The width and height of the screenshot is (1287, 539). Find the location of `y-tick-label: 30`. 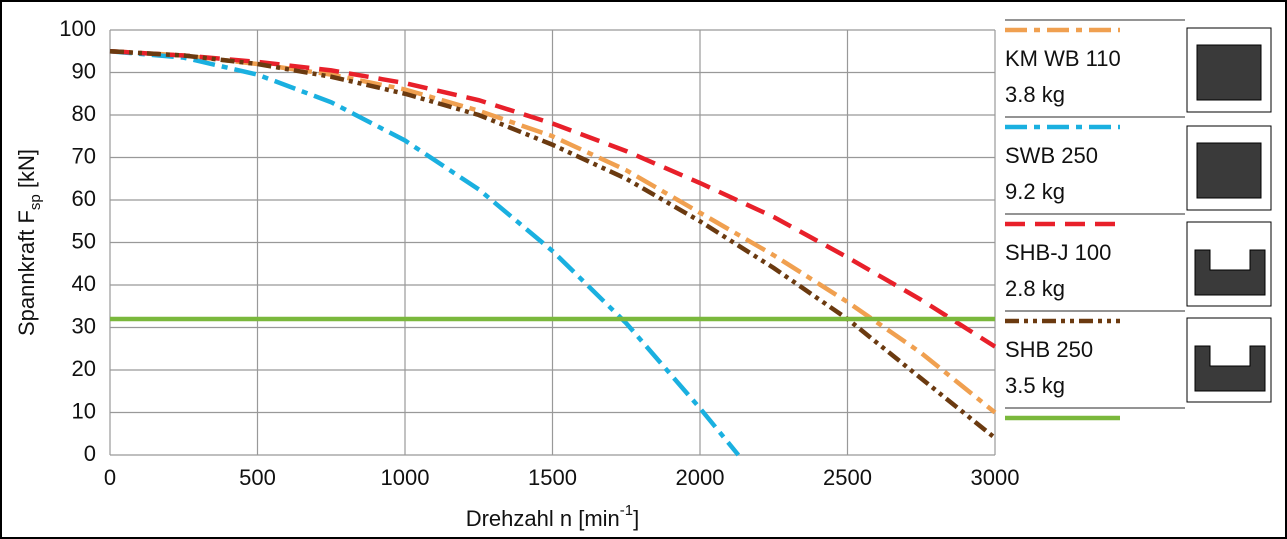

y-tick-label: 30 is located at coordinates (84, 325).